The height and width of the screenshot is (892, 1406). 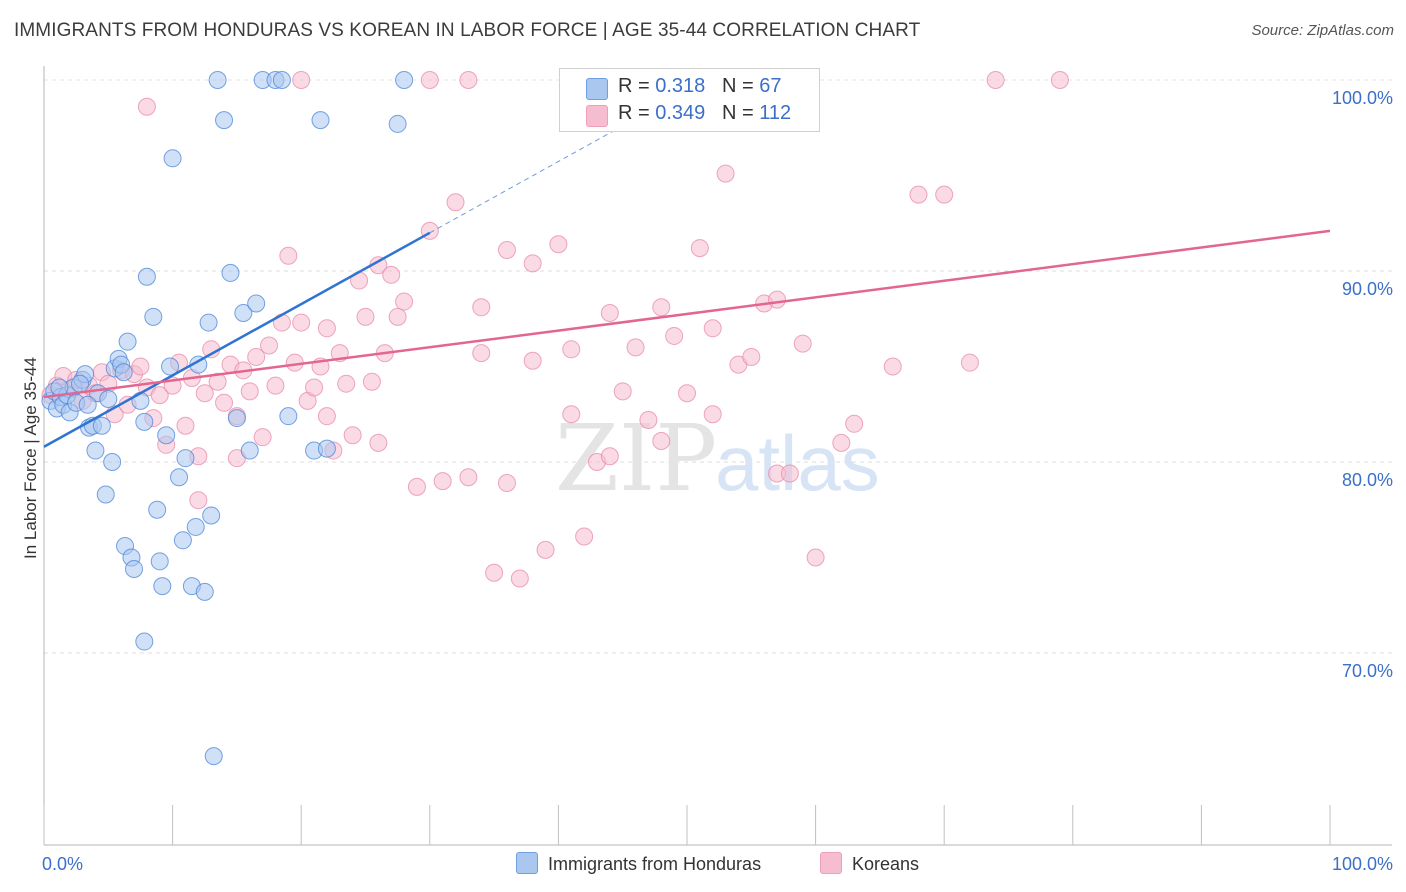 What do you see at coordinates (1362, 98) in the screenshot?
I see `y-tick-label: 100.0%` at bounding box center [1362, 98].